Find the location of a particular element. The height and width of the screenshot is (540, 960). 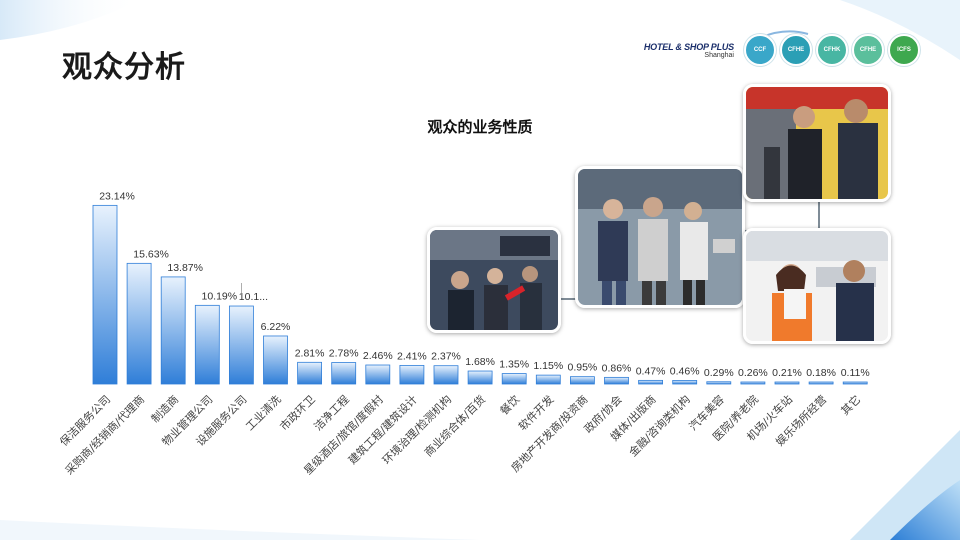

data-label: 15.63% is located at coordinates (151, 254).